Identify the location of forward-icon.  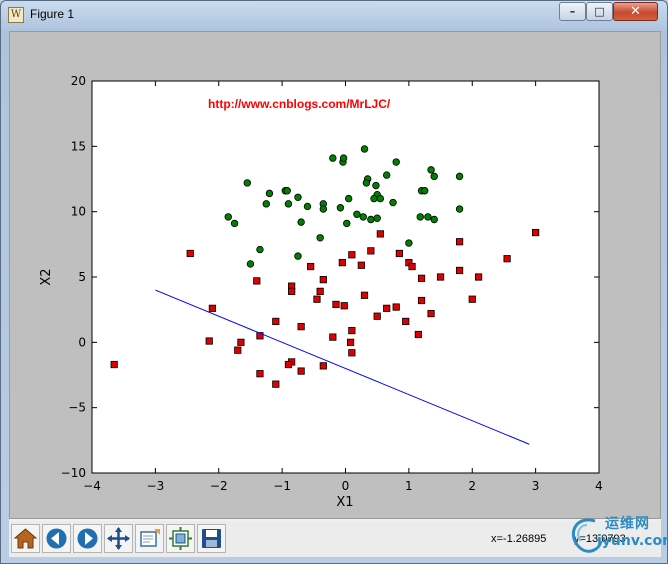
(87, 538).